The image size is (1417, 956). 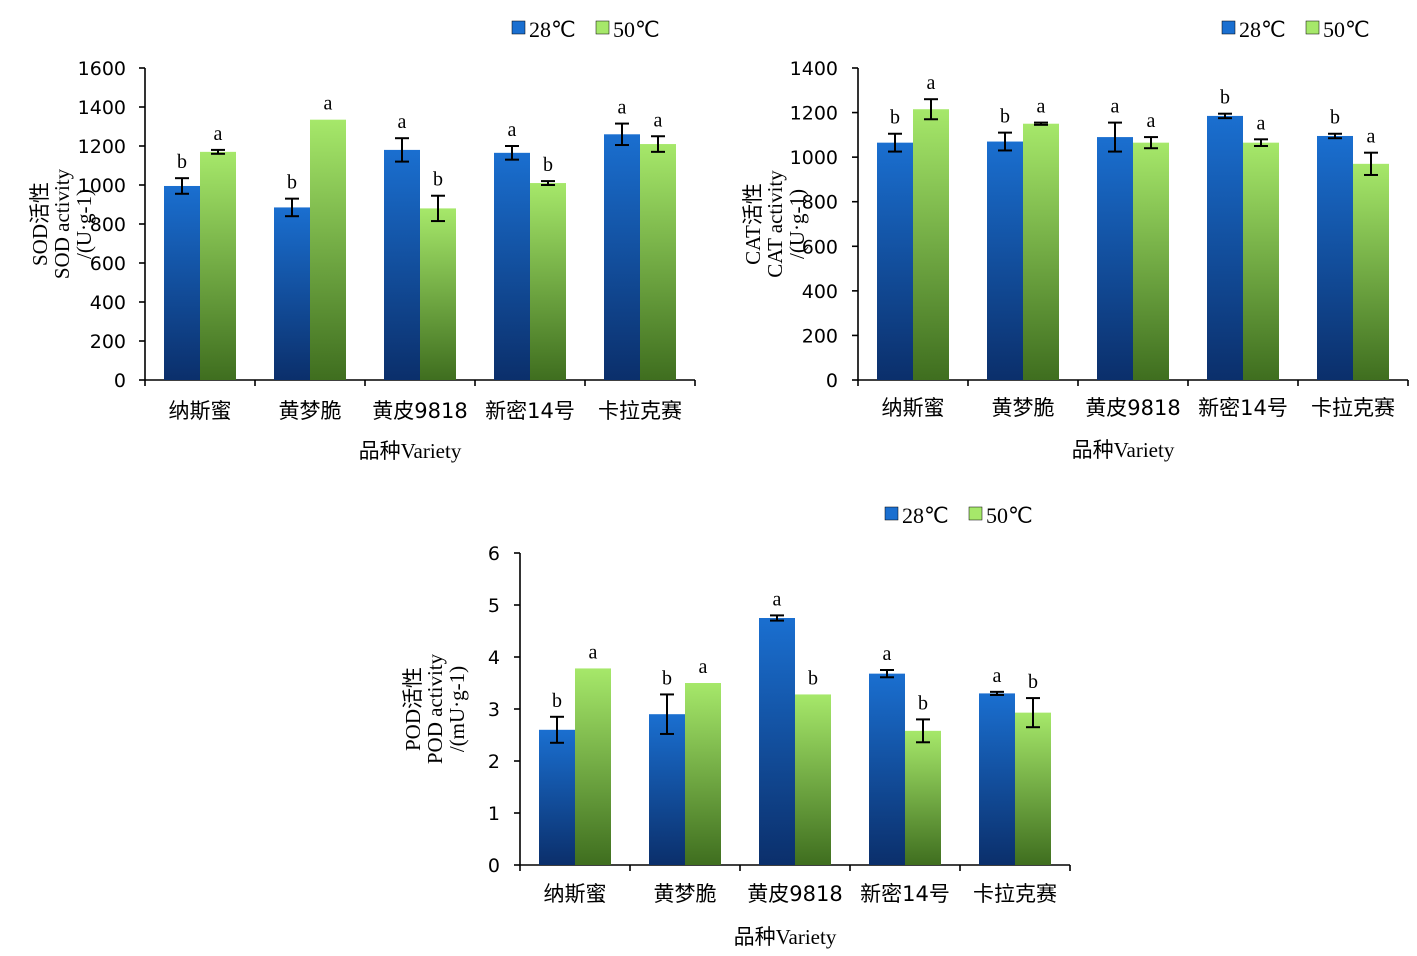 What do you see at coordinates (494, 606) in the screenshot?
I see `y-tick-label: 5` at bounding box center [494, 606].